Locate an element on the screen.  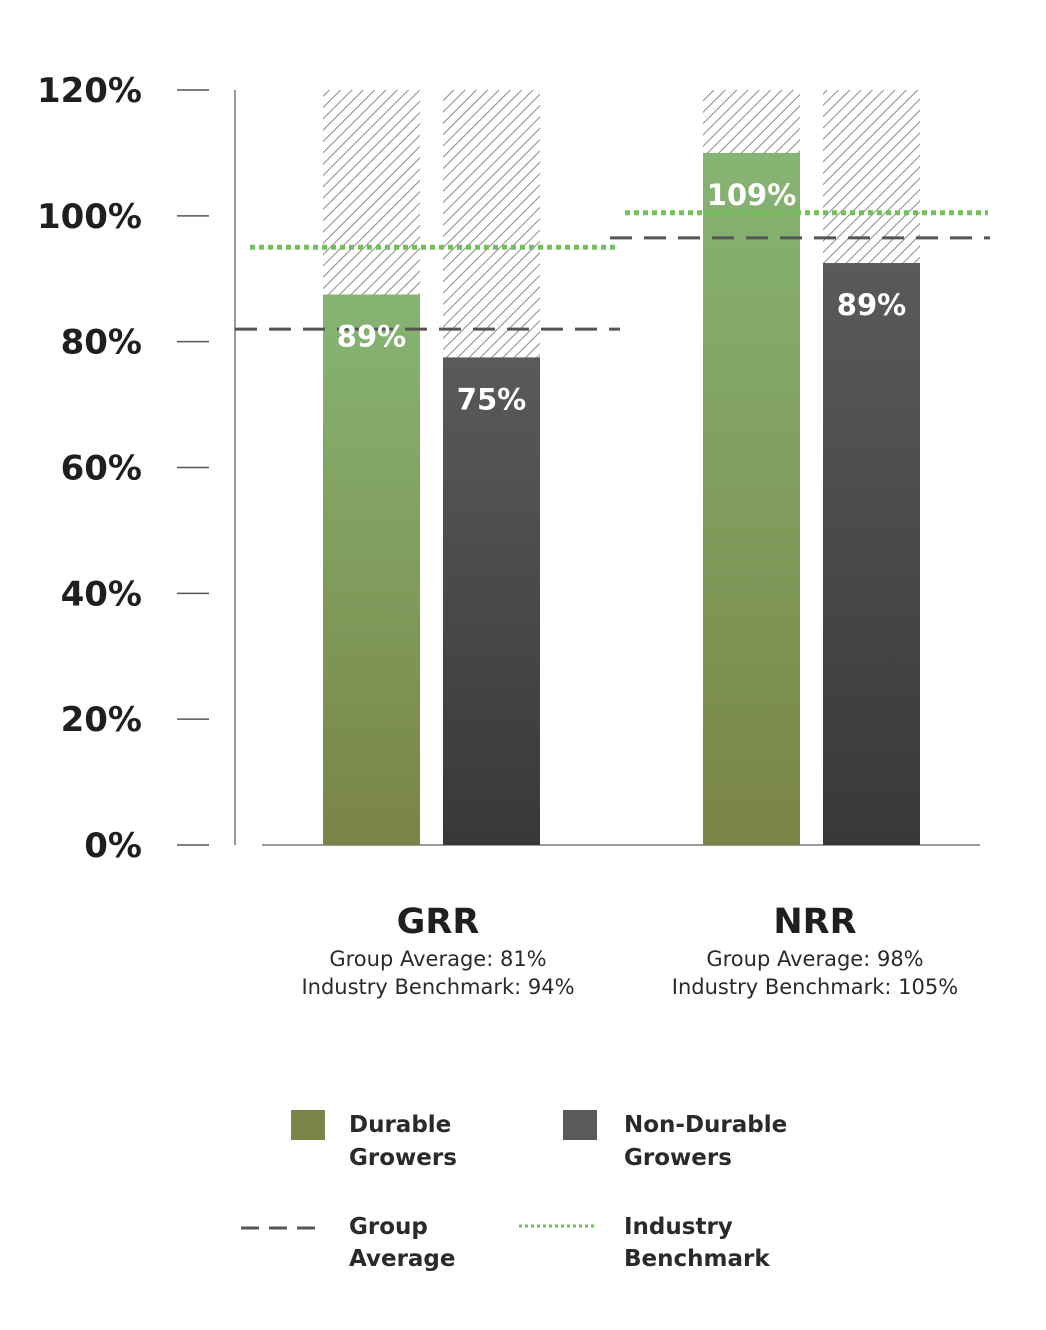
y-tick-label: 20% is located at coordinates (101, 720).